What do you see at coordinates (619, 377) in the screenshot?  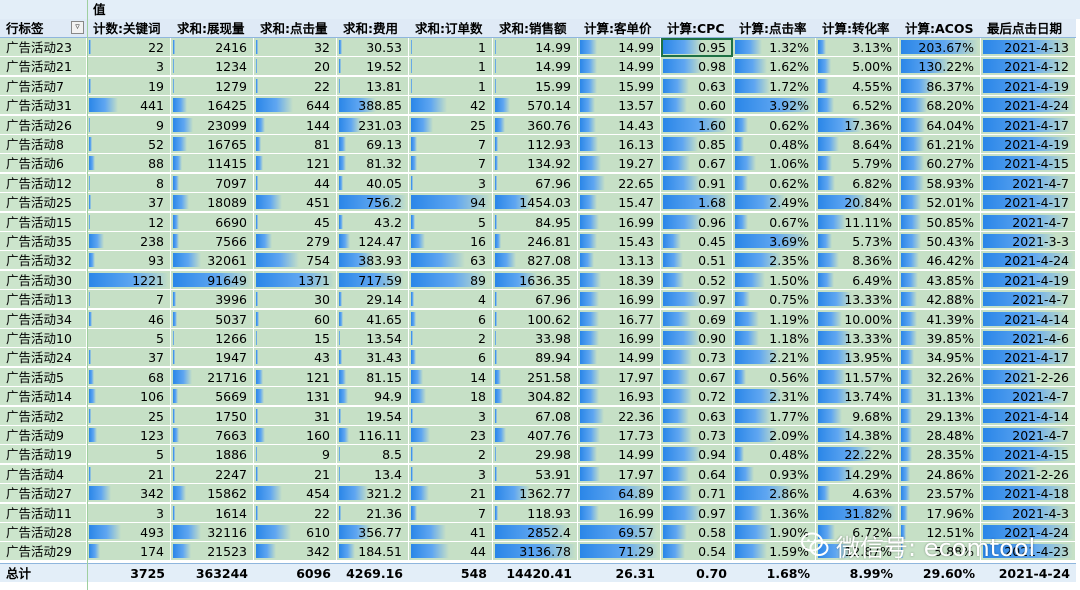 I see `value-cell: 17.97` at bounding box center [619, 377].